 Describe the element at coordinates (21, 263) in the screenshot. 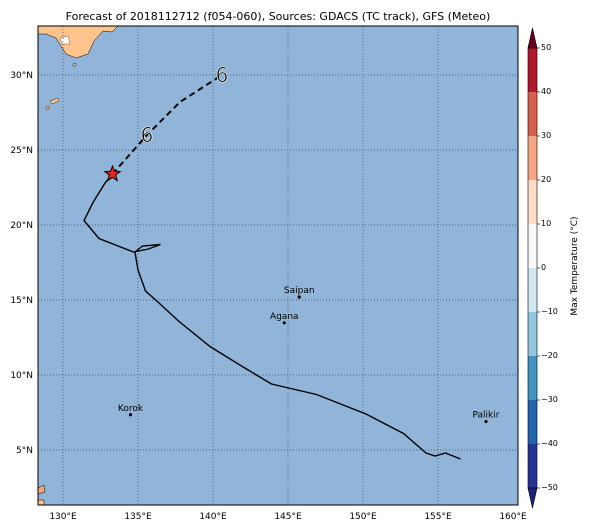

I see `lat-tick-labels: 30°N 25°N 20°N 15°N 10°N 5°N` at that location.